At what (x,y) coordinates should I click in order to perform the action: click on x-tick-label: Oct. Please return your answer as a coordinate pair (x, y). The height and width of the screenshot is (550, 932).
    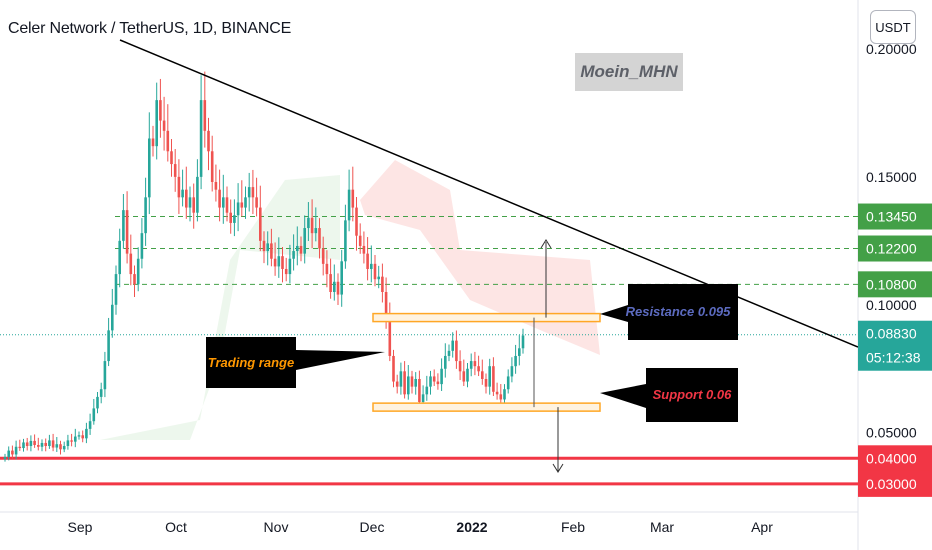
    Looking at the image, I should click on (176, 527).